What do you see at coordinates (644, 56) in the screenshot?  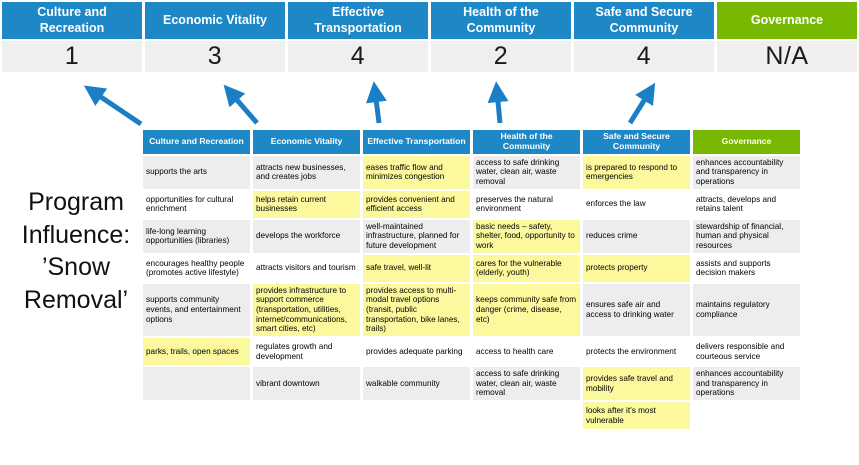 I see `score-safety: 4` at bounding box center [644, 56].